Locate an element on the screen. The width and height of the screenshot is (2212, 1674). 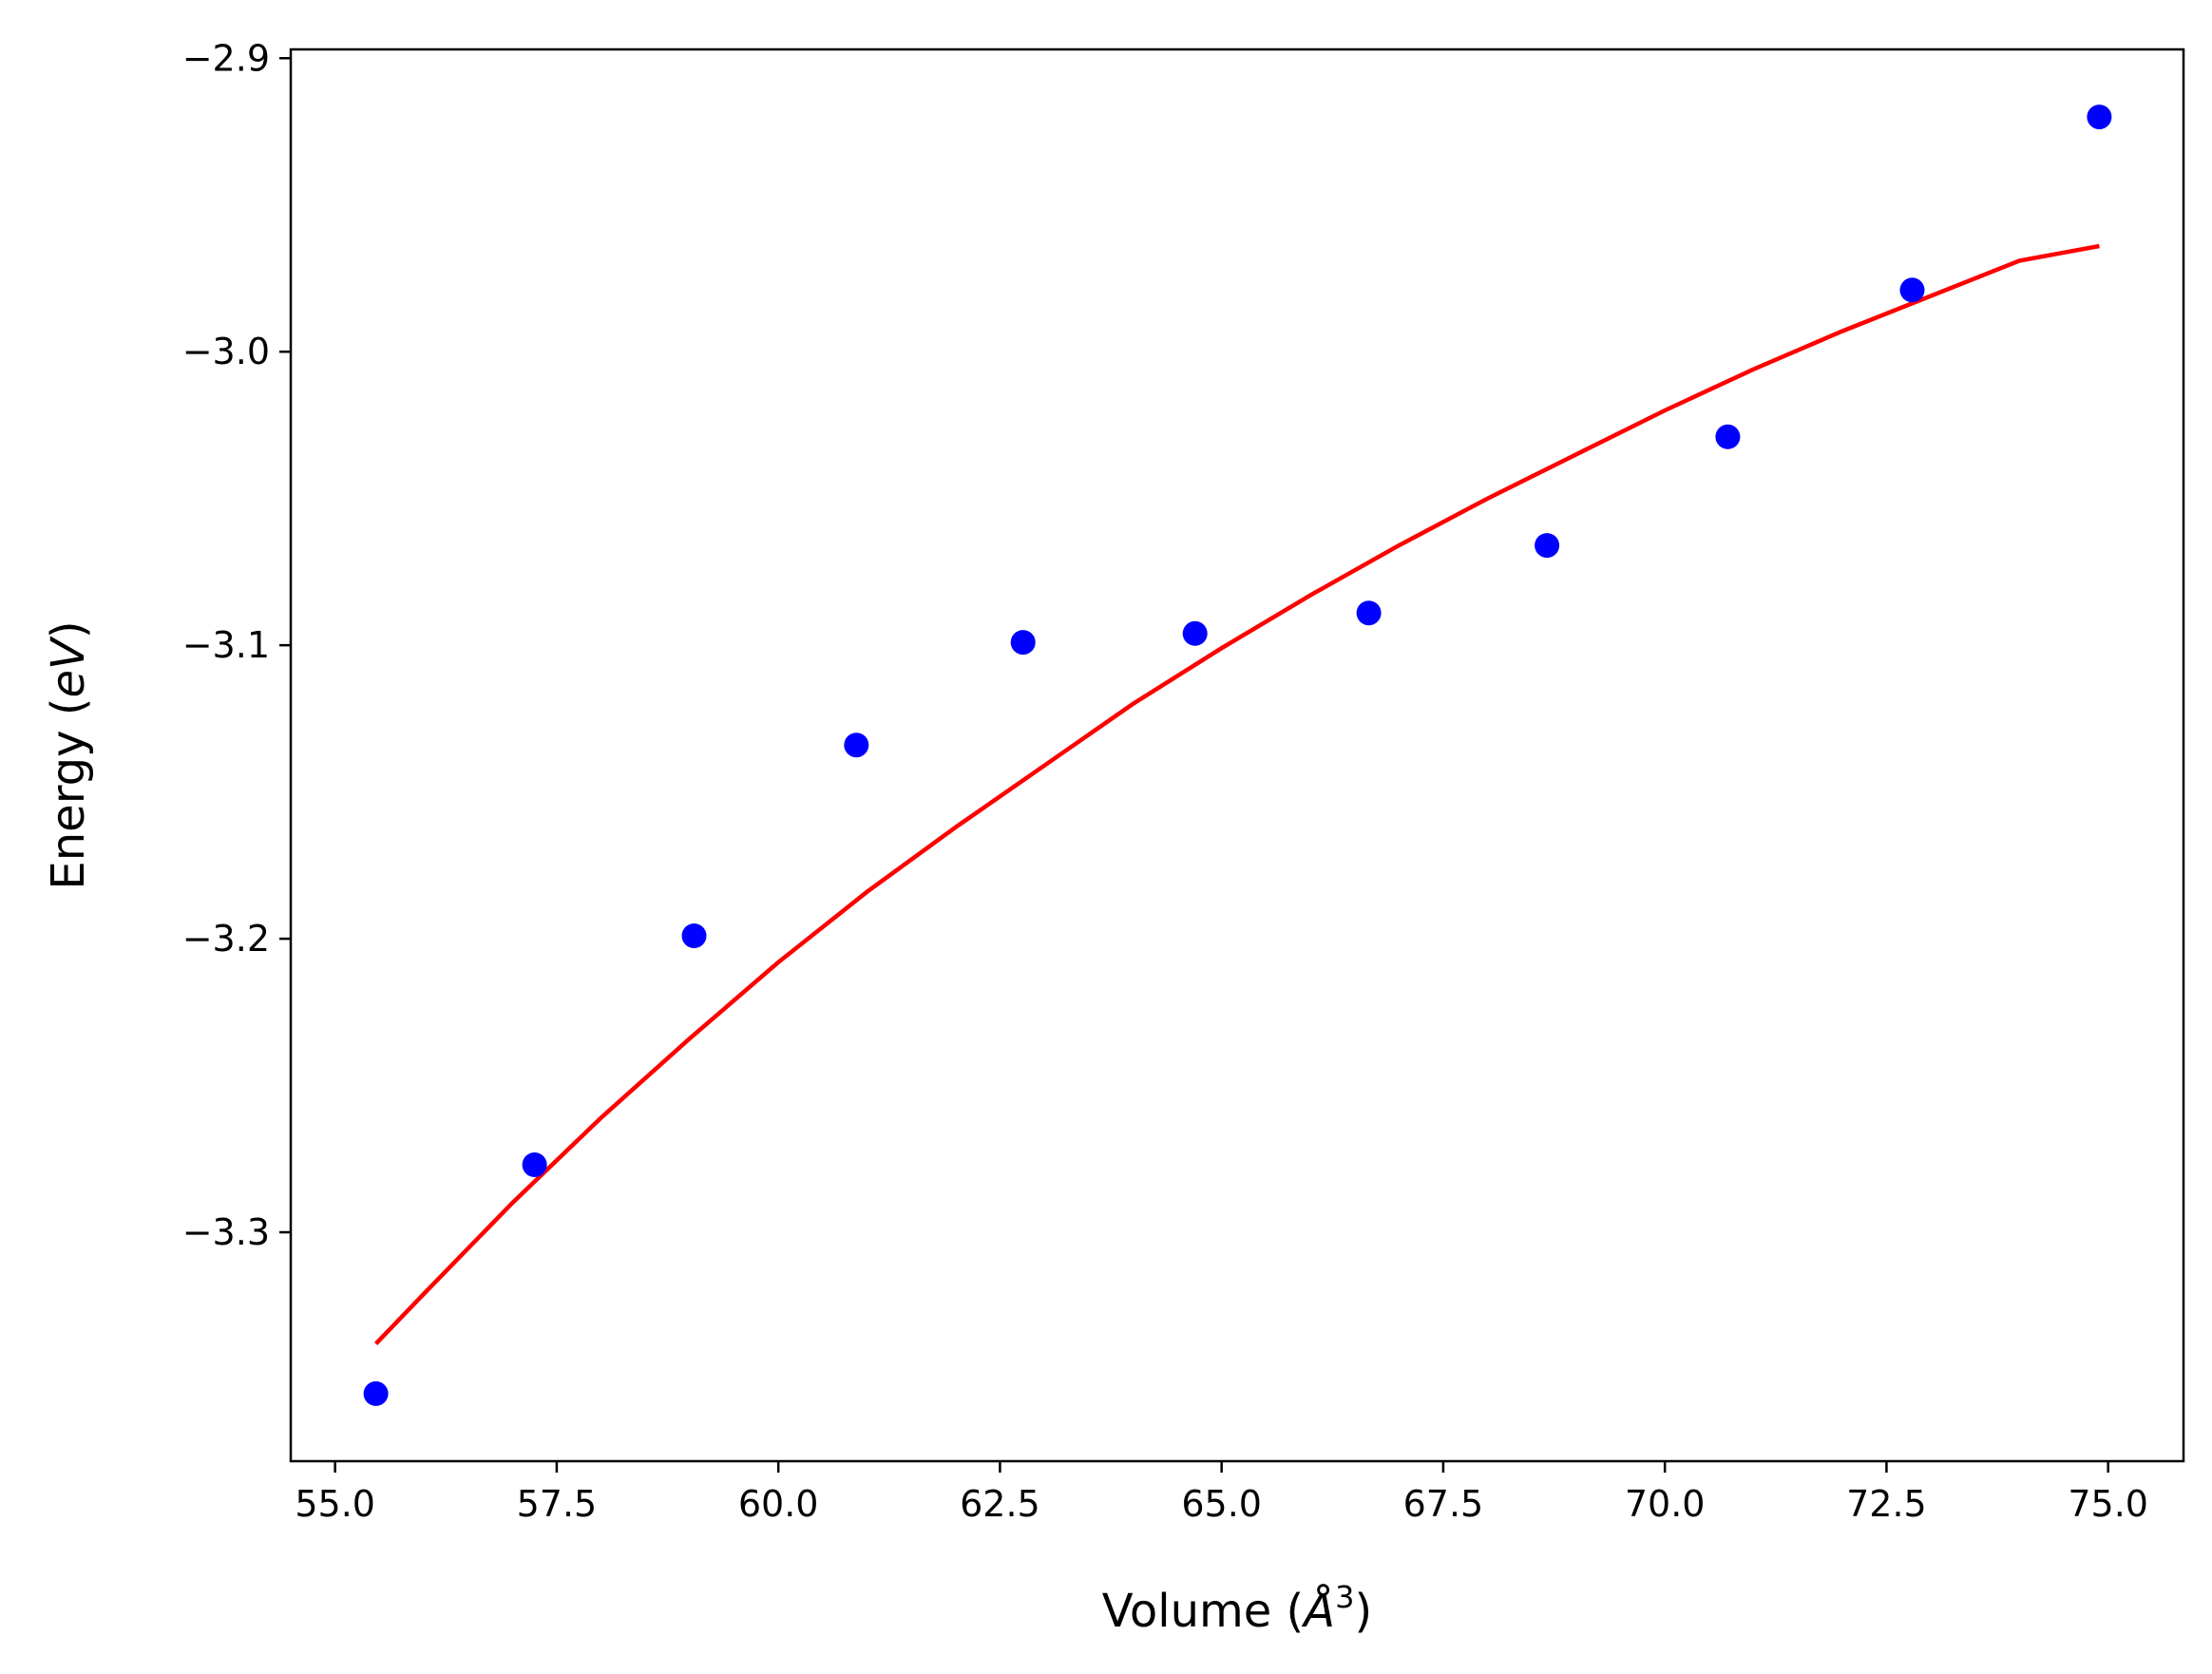
y-tick-label: −3.0 is located at coordinates (226, 351).